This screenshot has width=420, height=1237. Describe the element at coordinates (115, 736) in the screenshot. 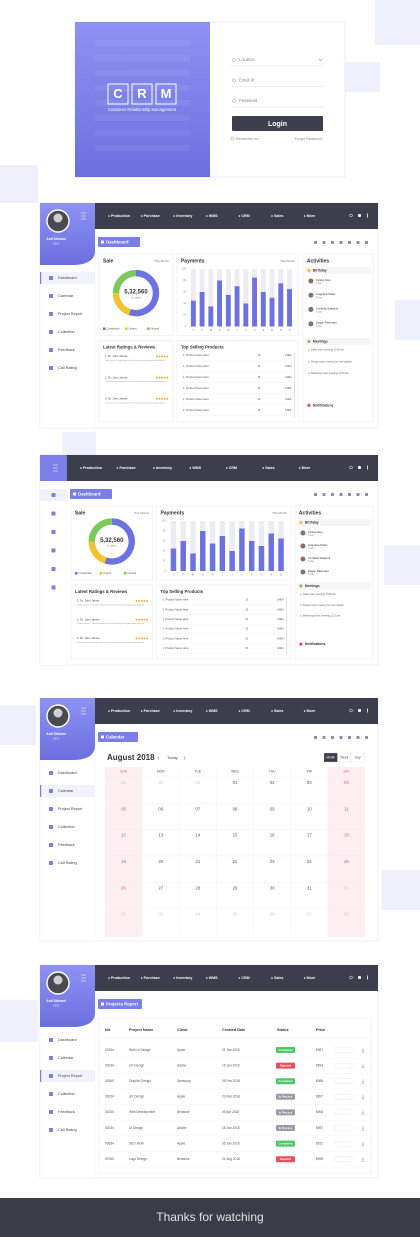

I see `page-title: Calendar` at that location.